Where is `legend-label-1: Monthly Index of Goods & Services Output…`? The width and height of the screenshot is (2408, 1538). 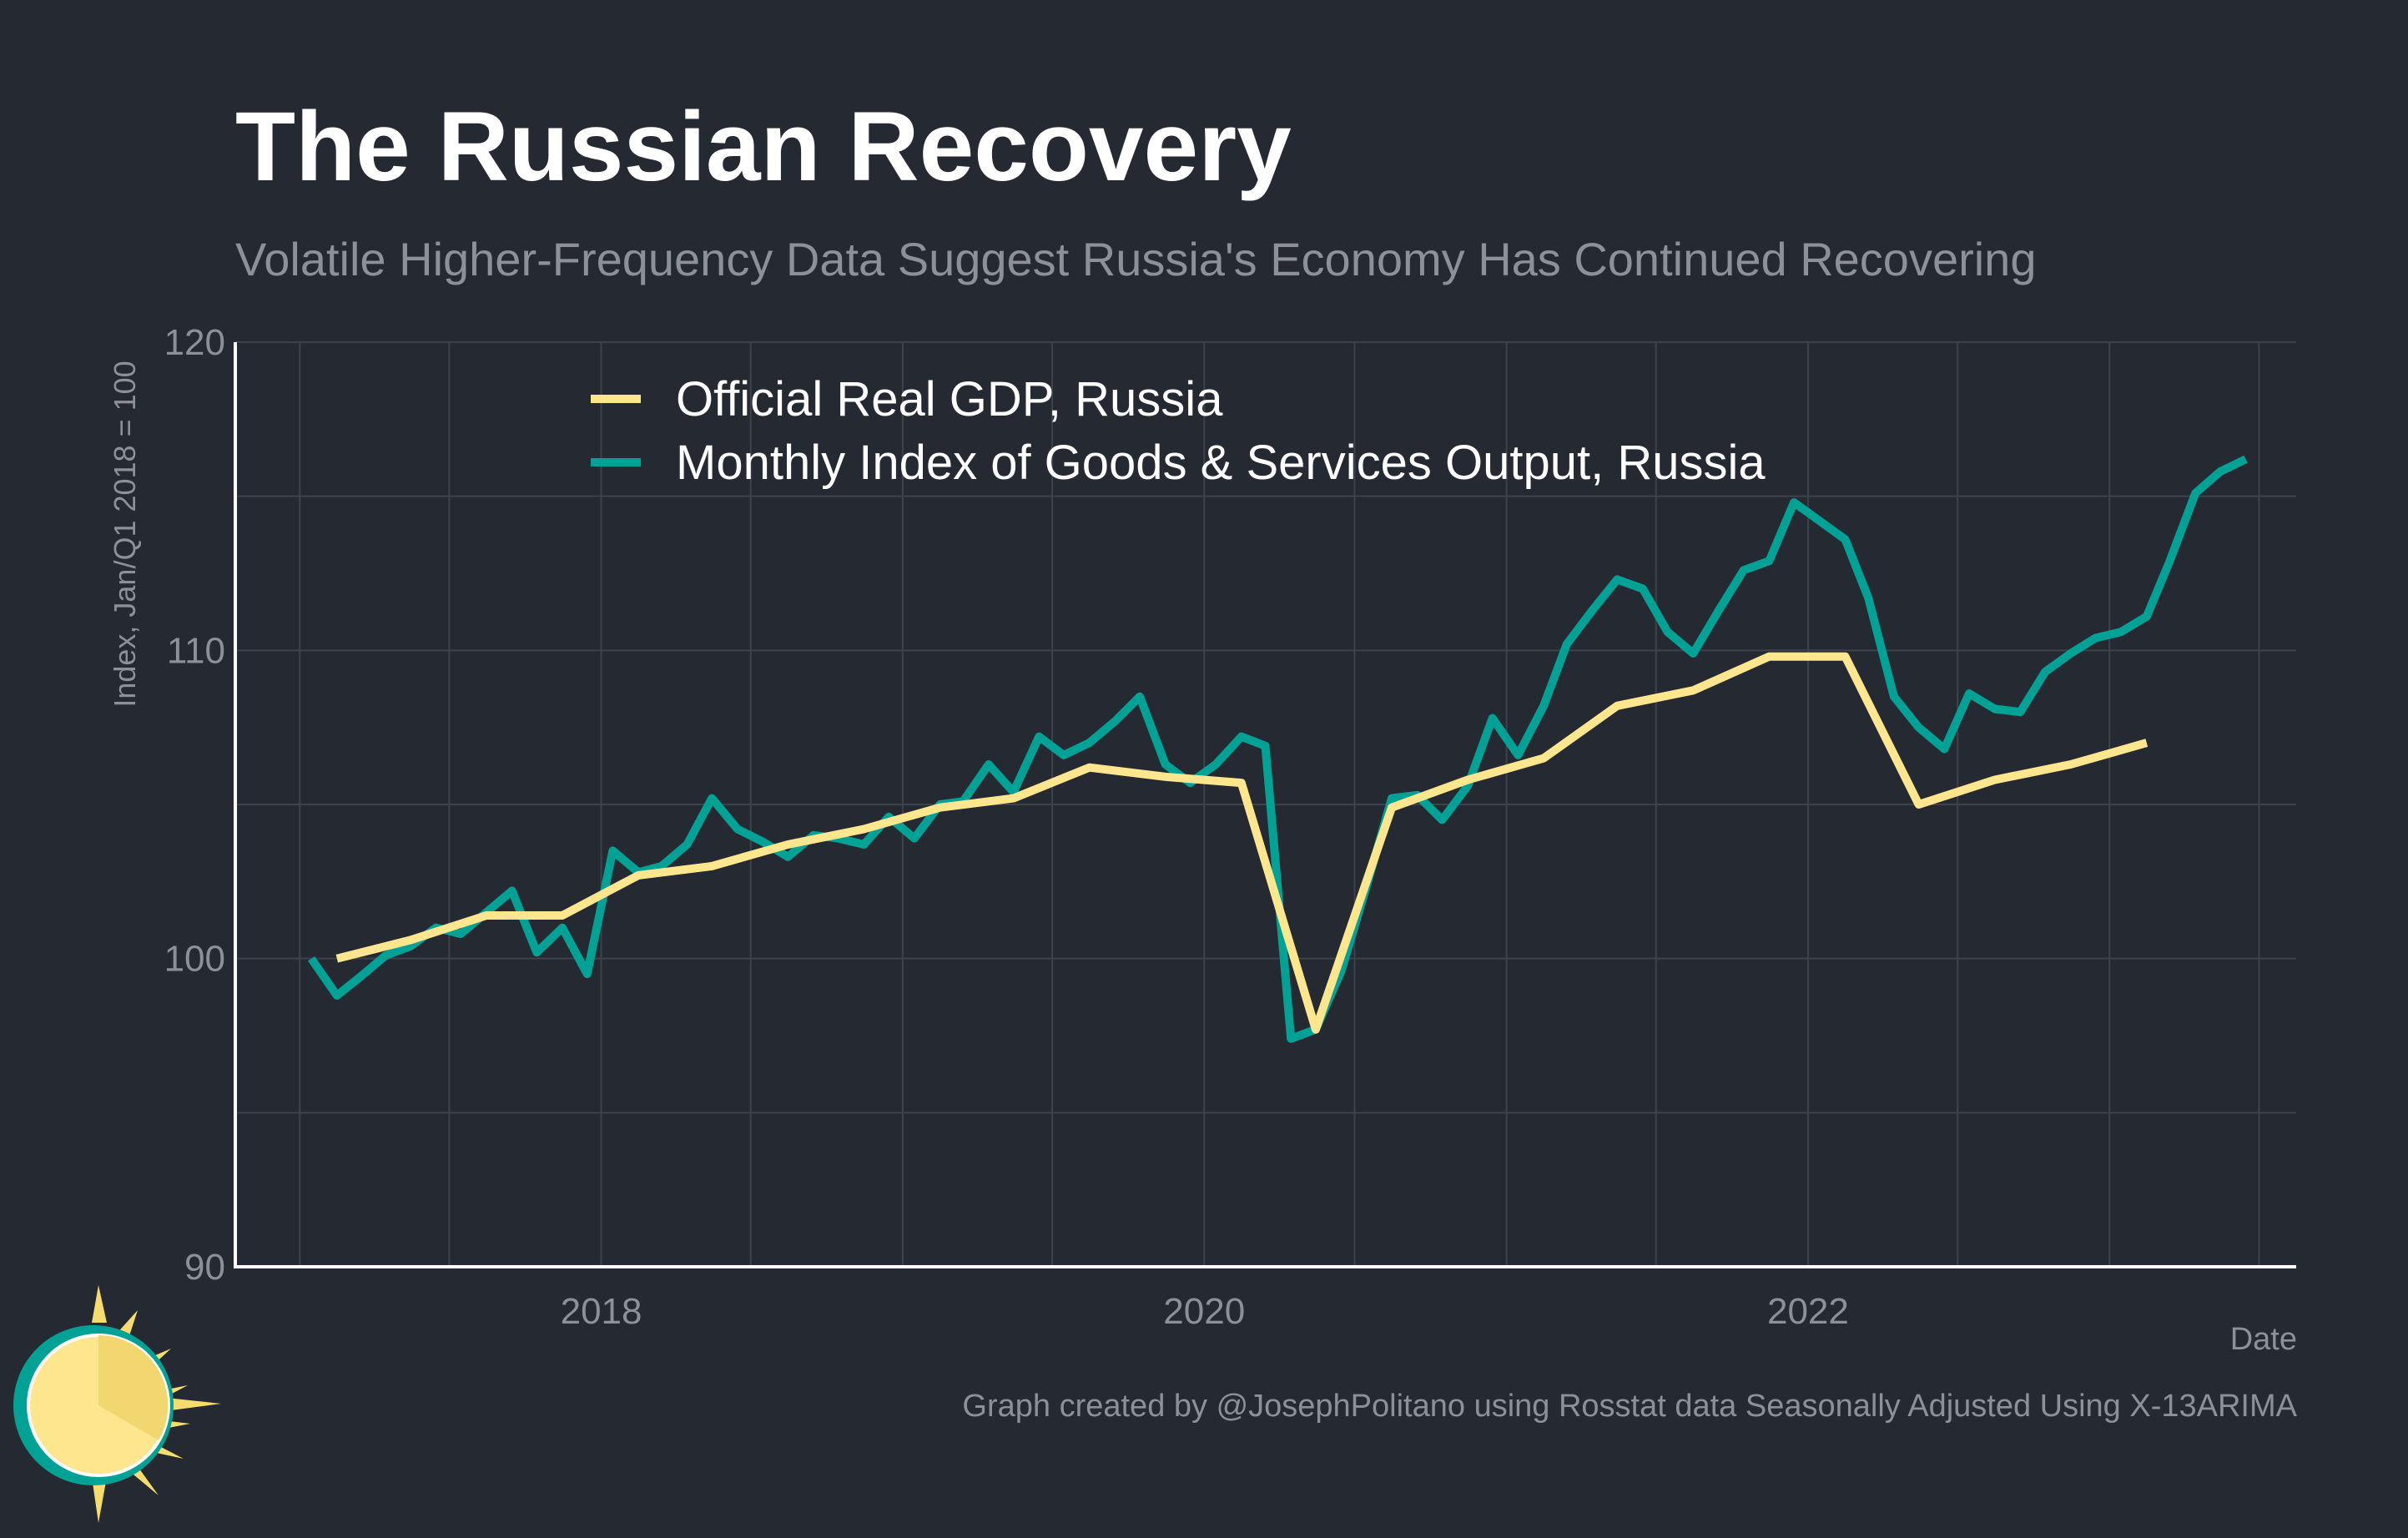
legend-label-1: Monthly Index of Goods & Services Output… is located at coordinates (1221, 463).